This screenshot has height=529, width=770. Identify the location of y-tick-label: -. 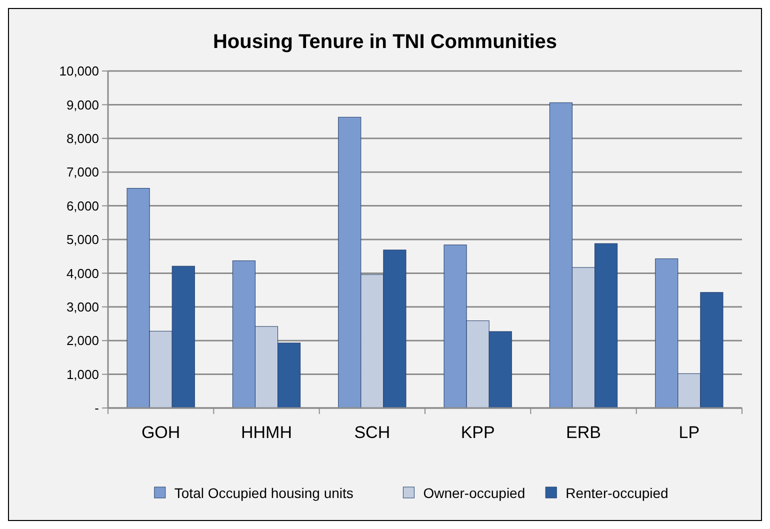
(96, 408).